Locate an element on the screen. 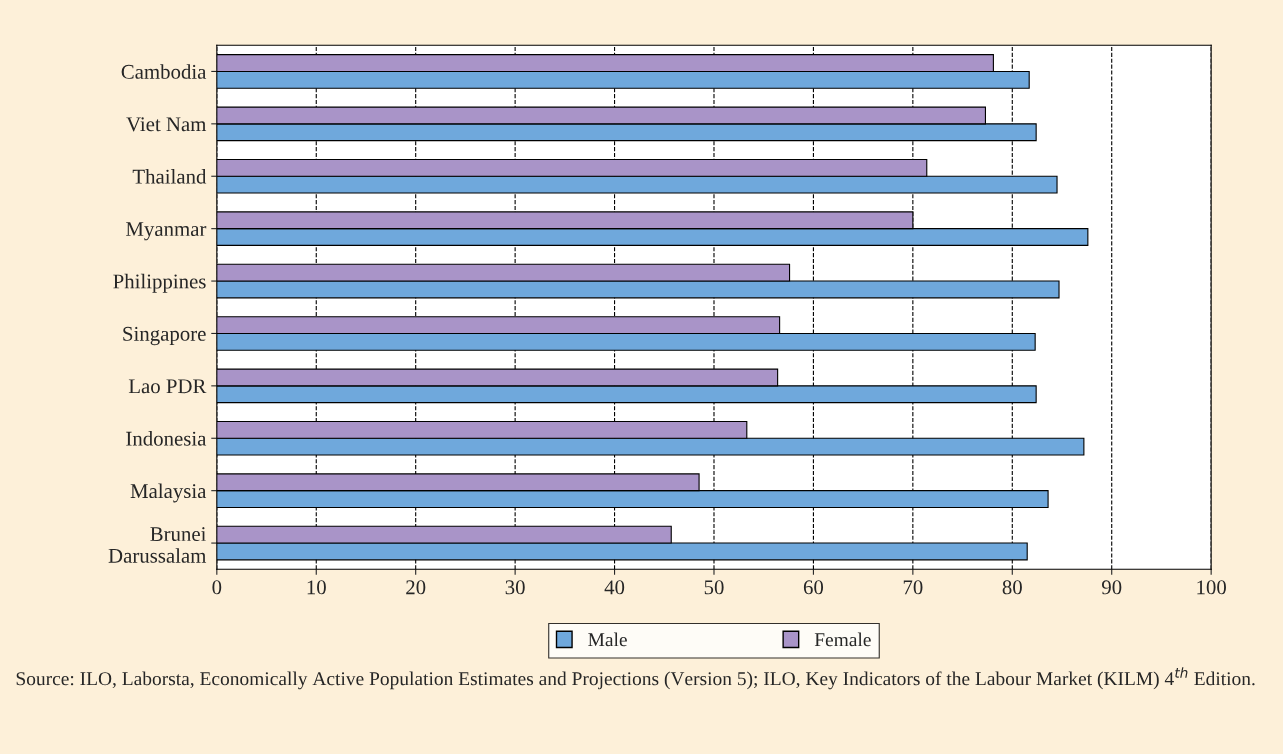 The width and height of the screenshot is (1283, 754). y-tick-label: Malaysia is located at coordinates (168, 493).